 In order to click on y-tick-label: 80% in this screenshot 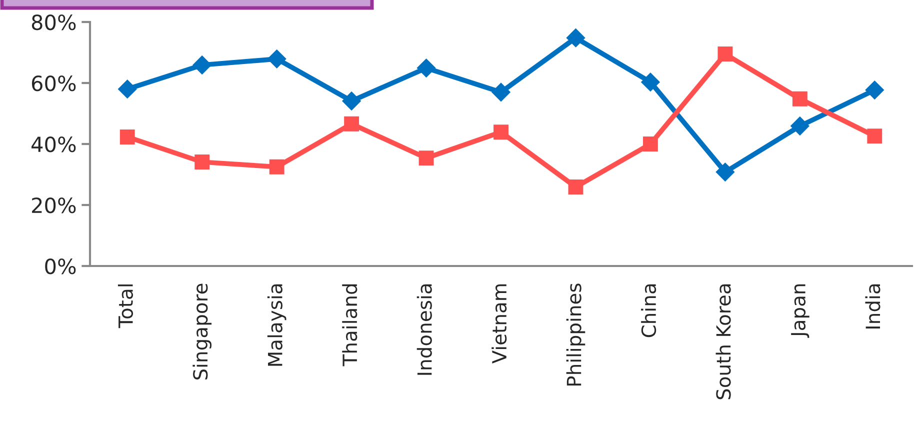, I will do `click(54, 22)`.